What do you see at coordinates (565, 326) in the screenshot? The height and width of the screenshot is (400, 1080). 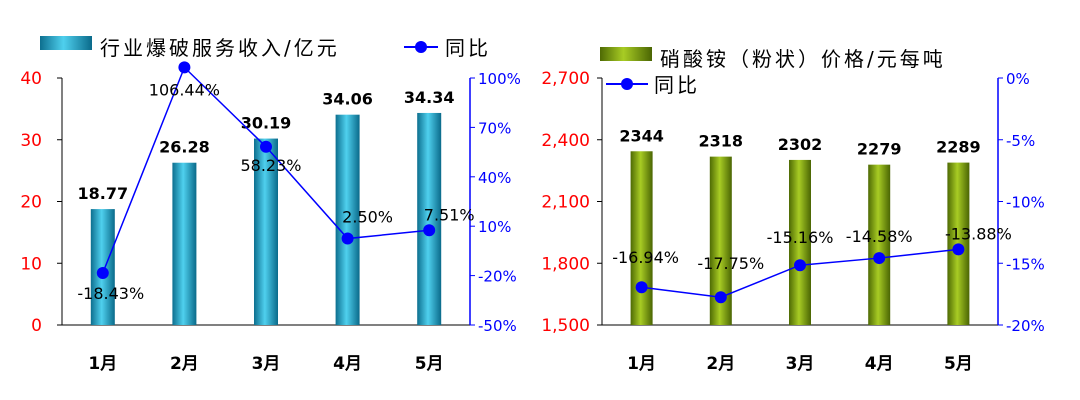 I see `left-tick-label: 1,500` at bounding box center [565, 326].